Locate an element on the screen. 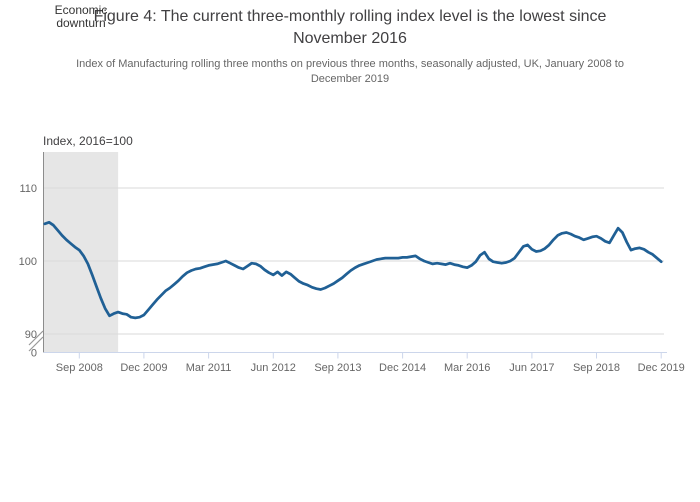 The width and height of the screenshot is (700, 502). x-tick-label: Jun 2012 is located at coordinates (273, 368).